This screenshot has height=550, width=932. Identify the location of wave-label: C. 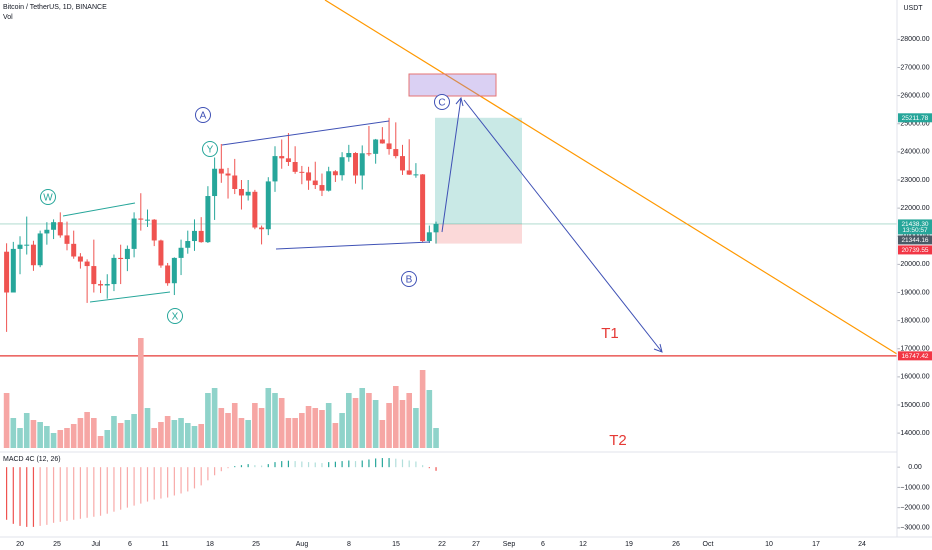
(441, 103).